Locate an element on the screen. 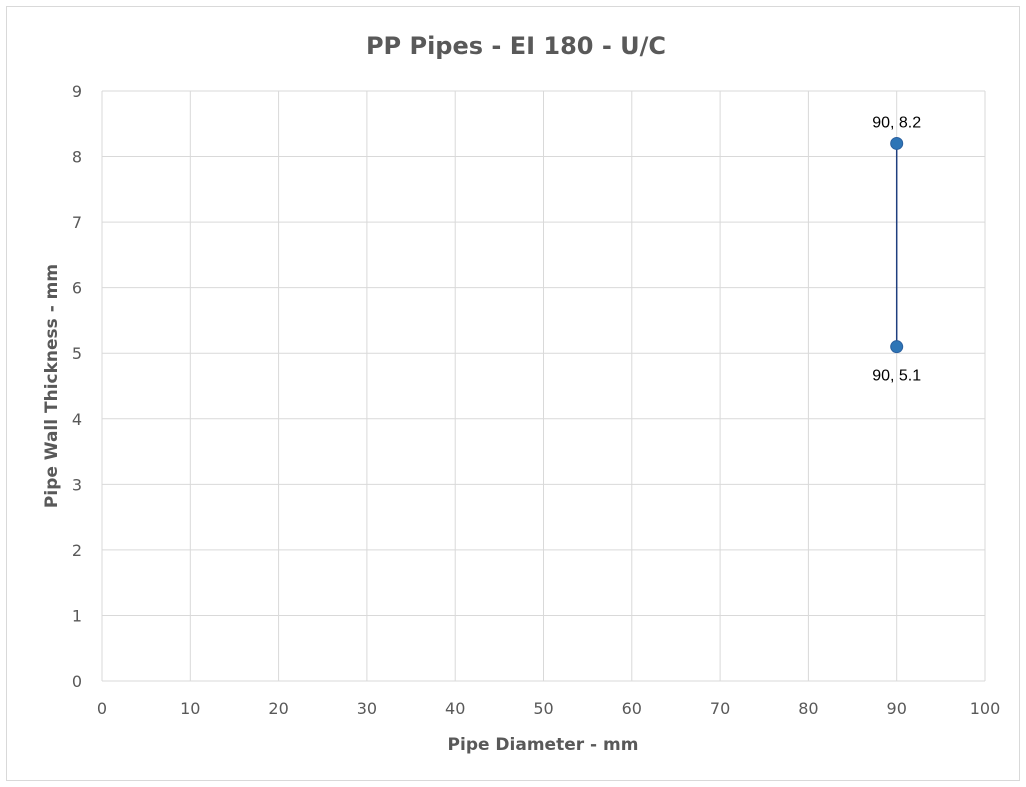 This screenshot has height=787, width=1026. x-tick-label: 30 is located at coordinates (367, 708).